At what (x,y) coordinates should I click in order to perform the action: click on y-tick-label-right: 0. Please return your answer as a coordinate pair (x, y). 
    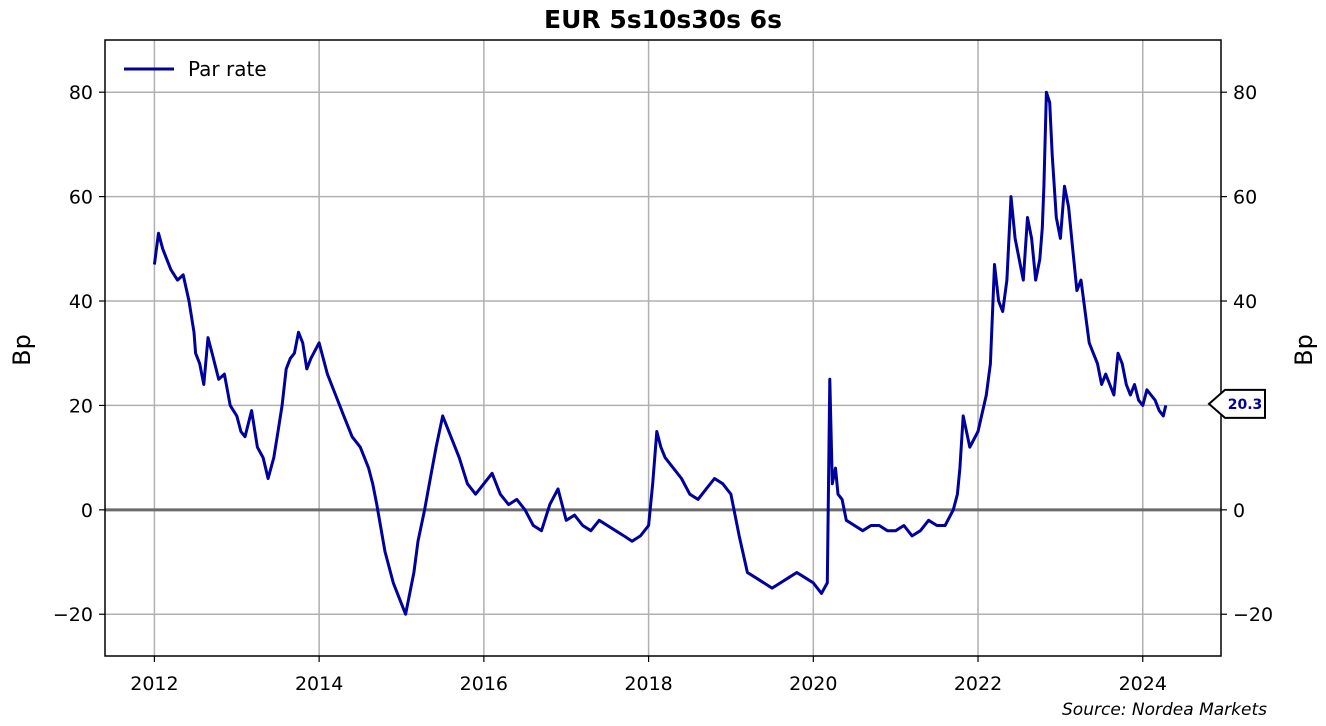
    Looking at the image, I should click on (1239, 511).